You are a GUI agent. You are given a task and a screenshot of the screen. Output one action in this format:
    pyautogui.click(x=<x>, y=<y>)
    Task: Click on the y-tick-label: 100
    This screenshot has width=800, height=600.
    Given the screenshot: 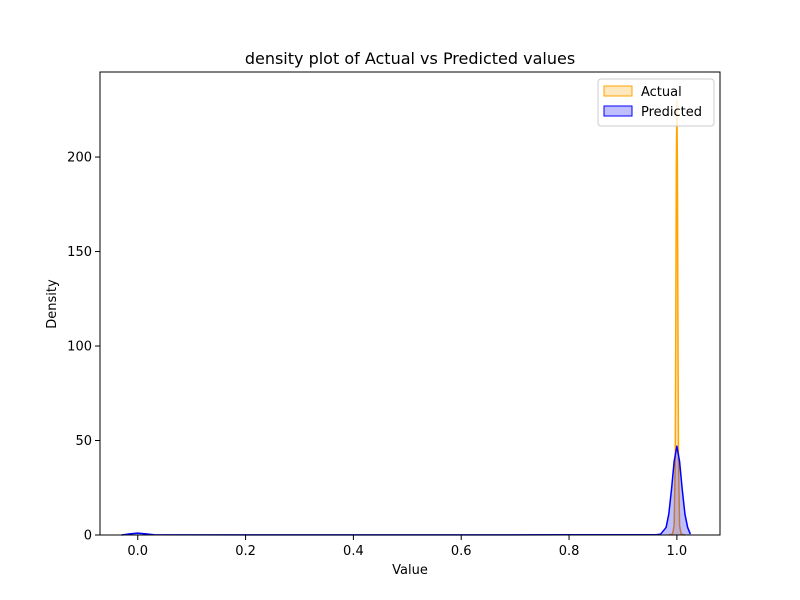 What is the action you would take?
    pyautogui.click(x=79, y=347)
    